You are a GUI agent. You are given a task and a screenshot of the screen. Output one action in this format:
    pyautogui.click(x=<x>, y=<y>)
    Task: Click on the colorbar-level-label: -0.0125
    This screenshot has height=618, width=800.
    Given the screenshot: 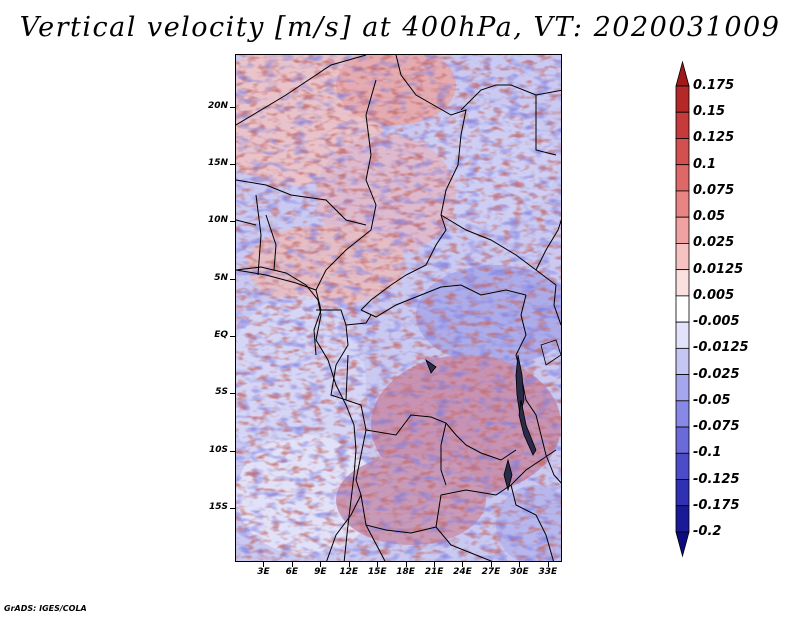 What is the action you would take?
    pyautogui.click(x=721, y=348)
    